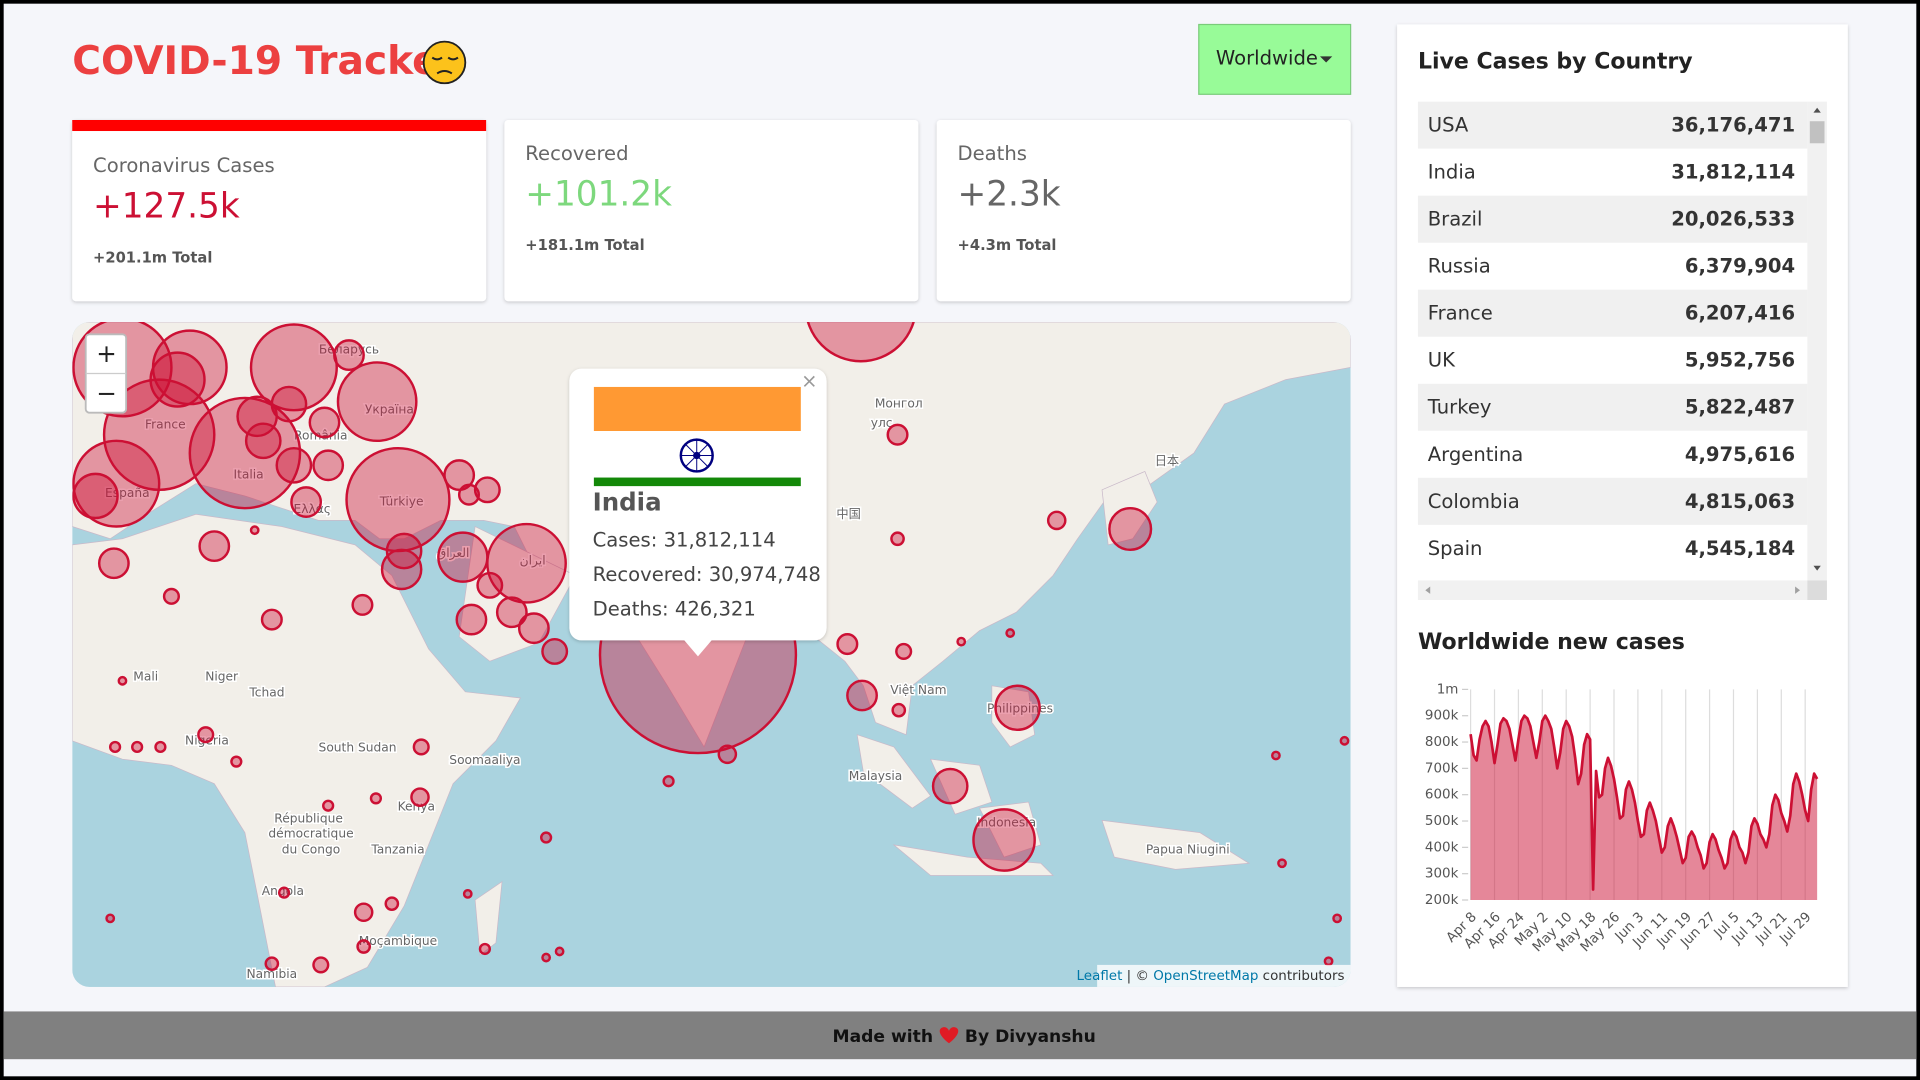 Image resolution: width=1920 pixels, height=1080 pixels. Describe the element at coordinates (1205, 976) in the screenshot. I see `attribution-osm: OpenStreetMap` at that location.